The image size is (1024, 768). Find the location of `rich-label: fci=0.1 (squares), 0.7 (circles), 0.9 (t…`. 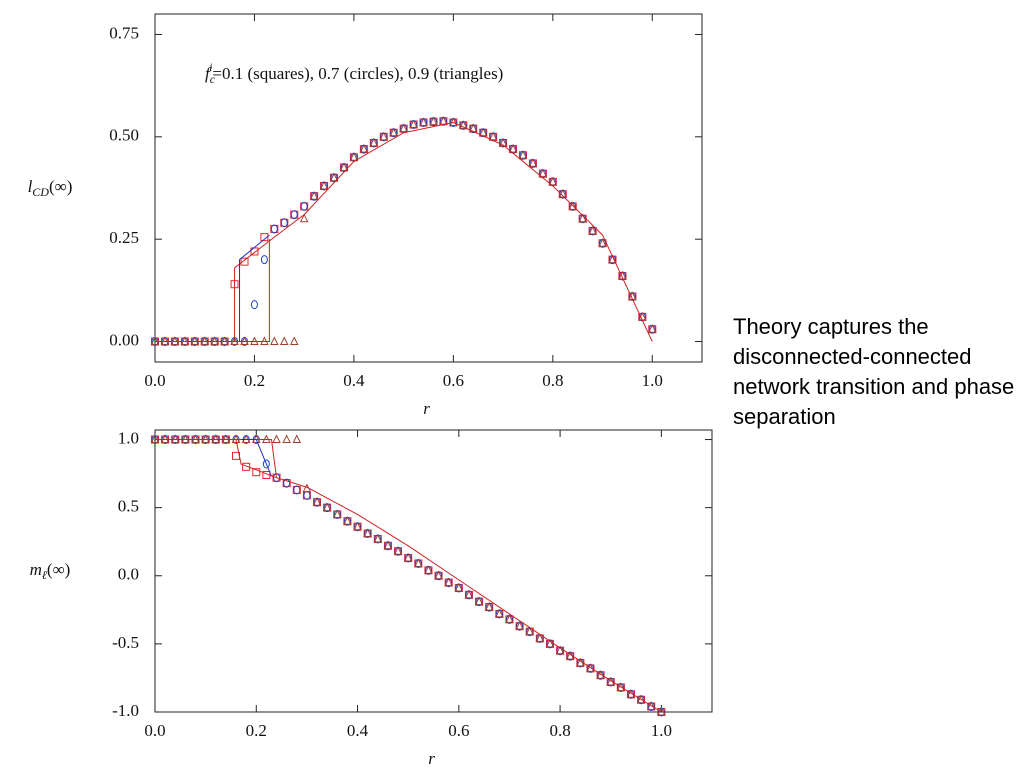

rich-label: fci=0.1 (squares), 0.7 (circles), 0.9 (t… is located at coordinates (354, 73).